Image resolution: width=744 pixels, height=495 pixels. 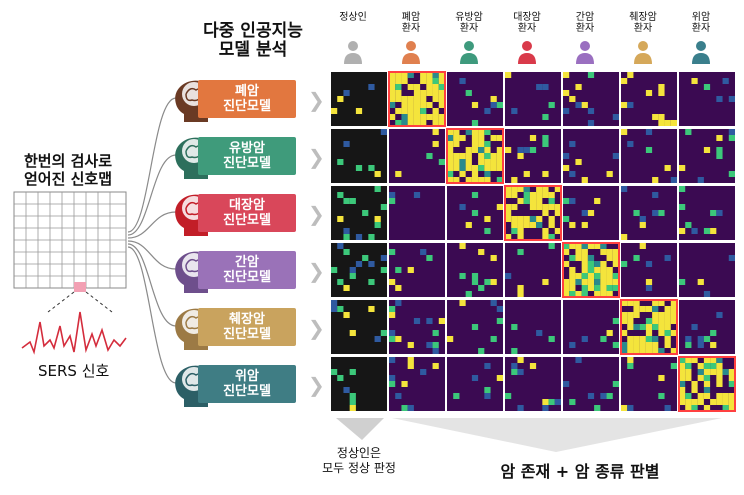 I want to click on column-label-lung: 폐암 환자, so click(x=411, y=23).